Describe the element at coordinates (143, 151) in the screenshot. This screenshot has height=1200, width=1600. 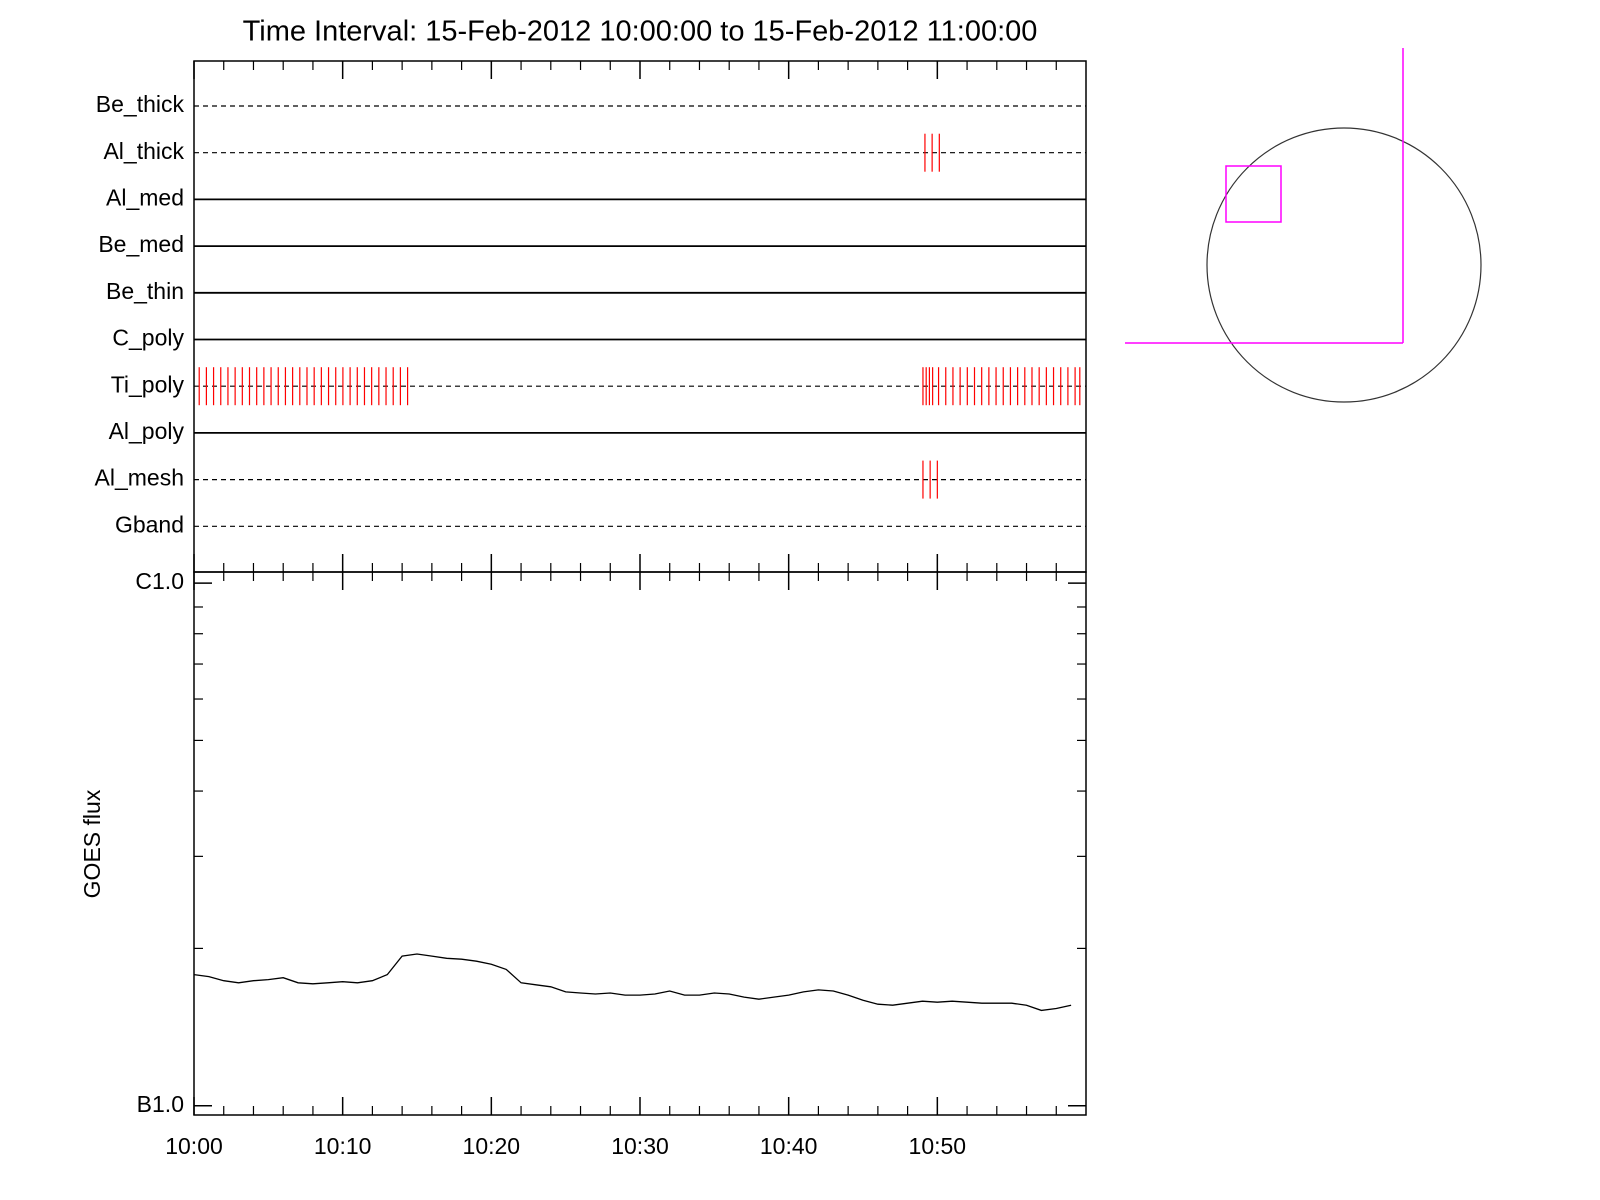
I see `row-label: Al_thick` at that location.